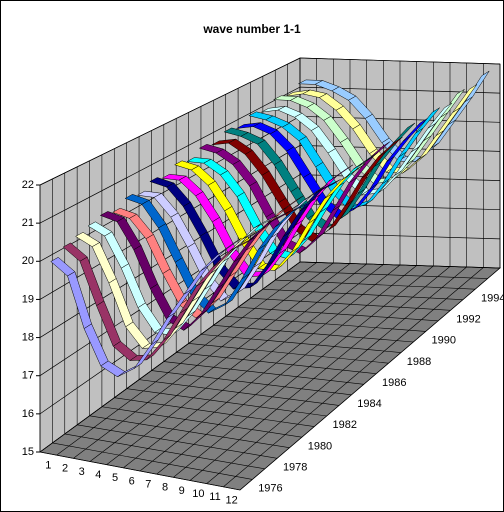 The width and height of the screenshot is (504, 512). I want to click on y-tick-label: 17, so click(28, 376).